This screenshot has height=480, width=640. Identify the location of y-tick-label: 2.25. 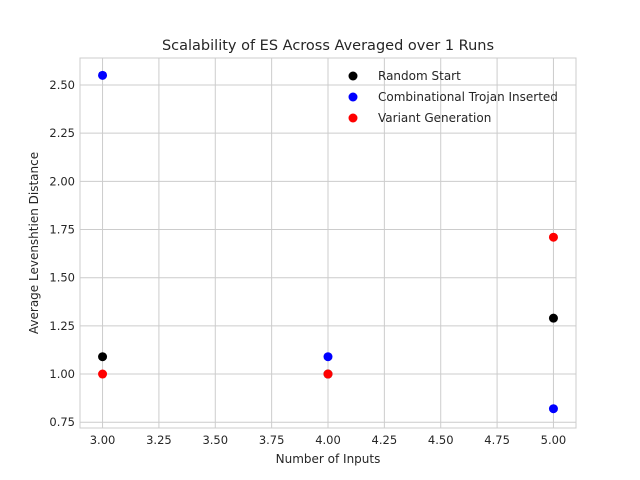
(62, 133).